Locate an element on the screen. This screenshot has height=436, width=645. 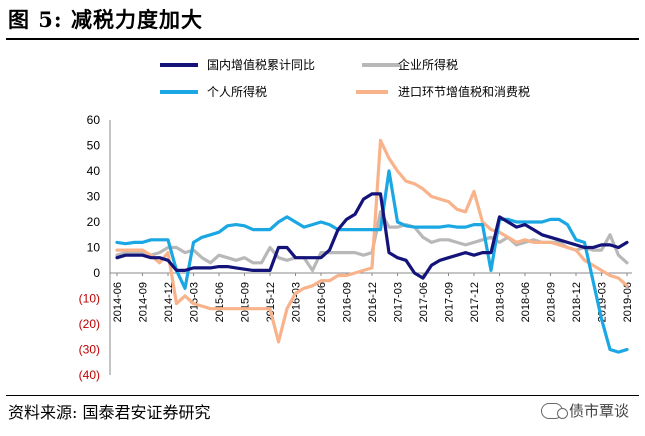
title-divider is located at coordinates (322, 39).